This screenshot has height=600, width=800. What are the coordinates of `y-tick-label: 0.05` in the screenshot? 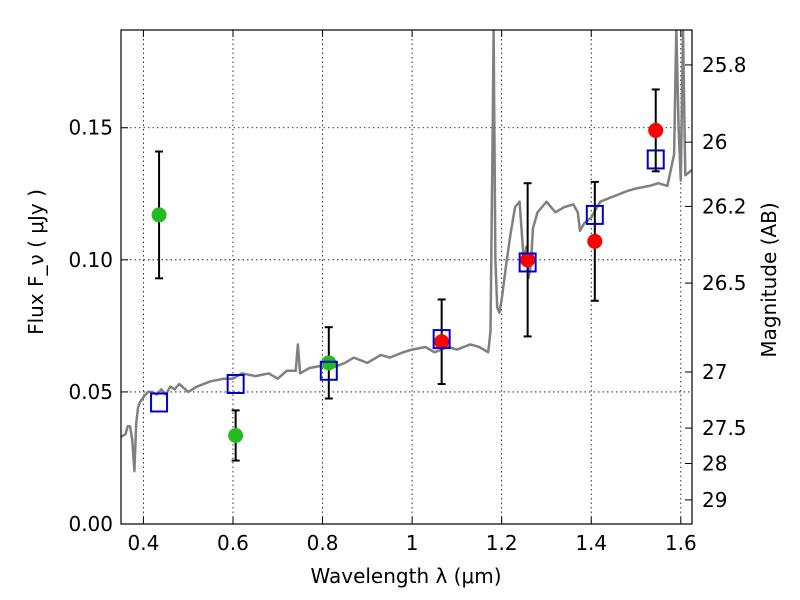 It's located at (90, 392).